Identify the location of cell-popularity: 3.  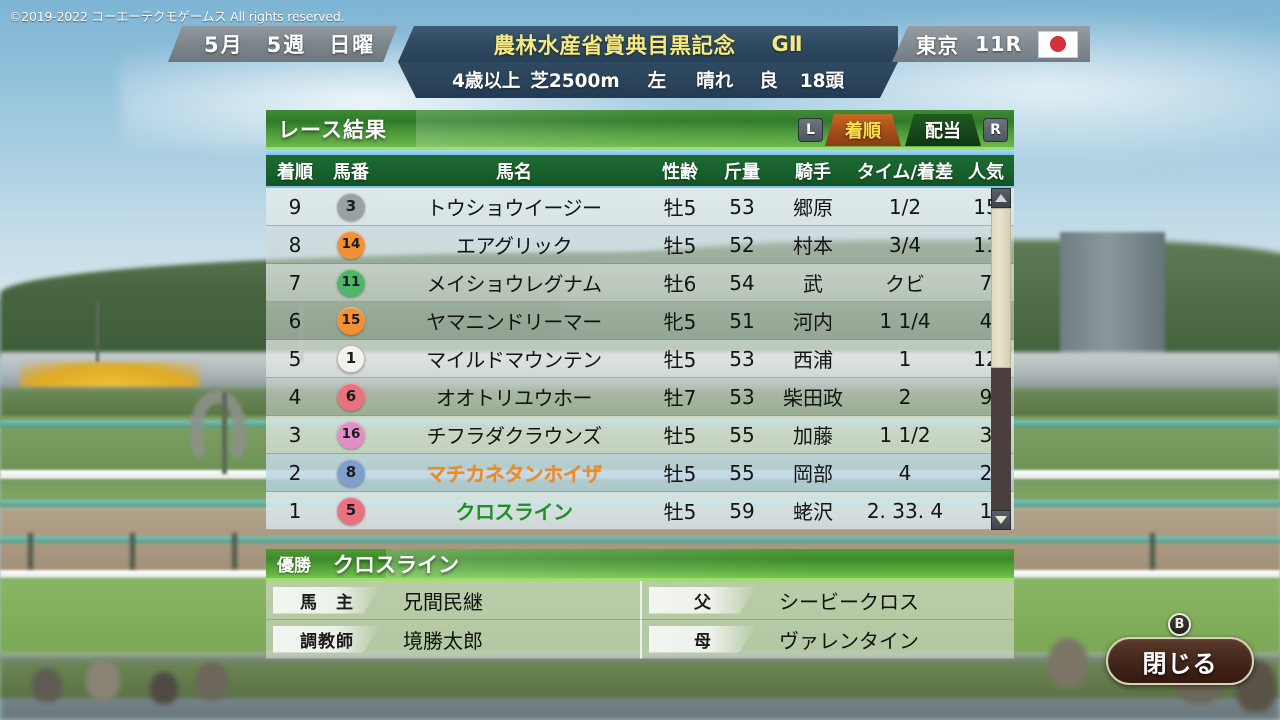
(986, 434).